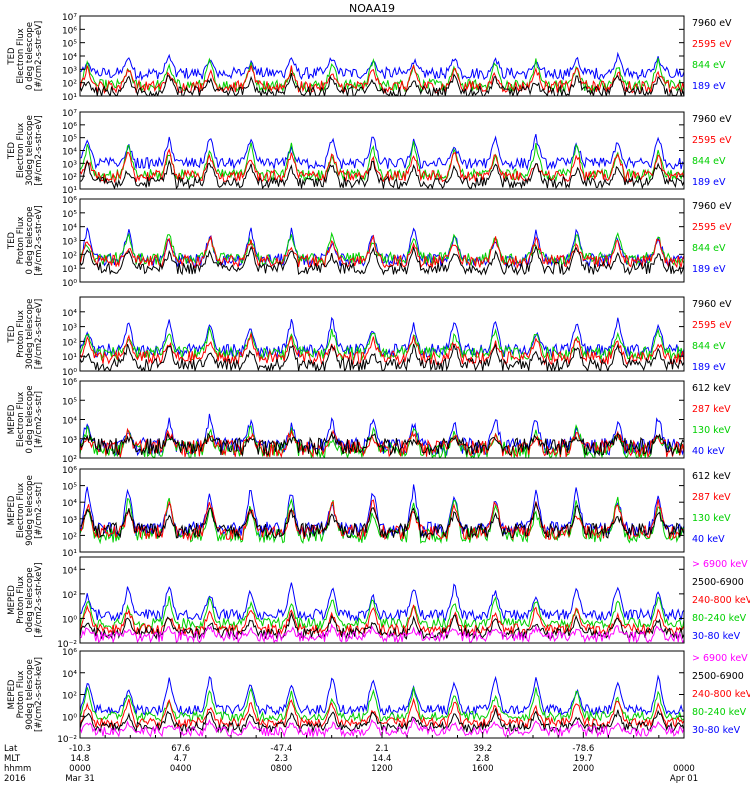 The image size is (750, 800). Describe the element at coordinates (30, 694) in the screenshot. I see `y-axis-label: 90deg telescope` at that location.